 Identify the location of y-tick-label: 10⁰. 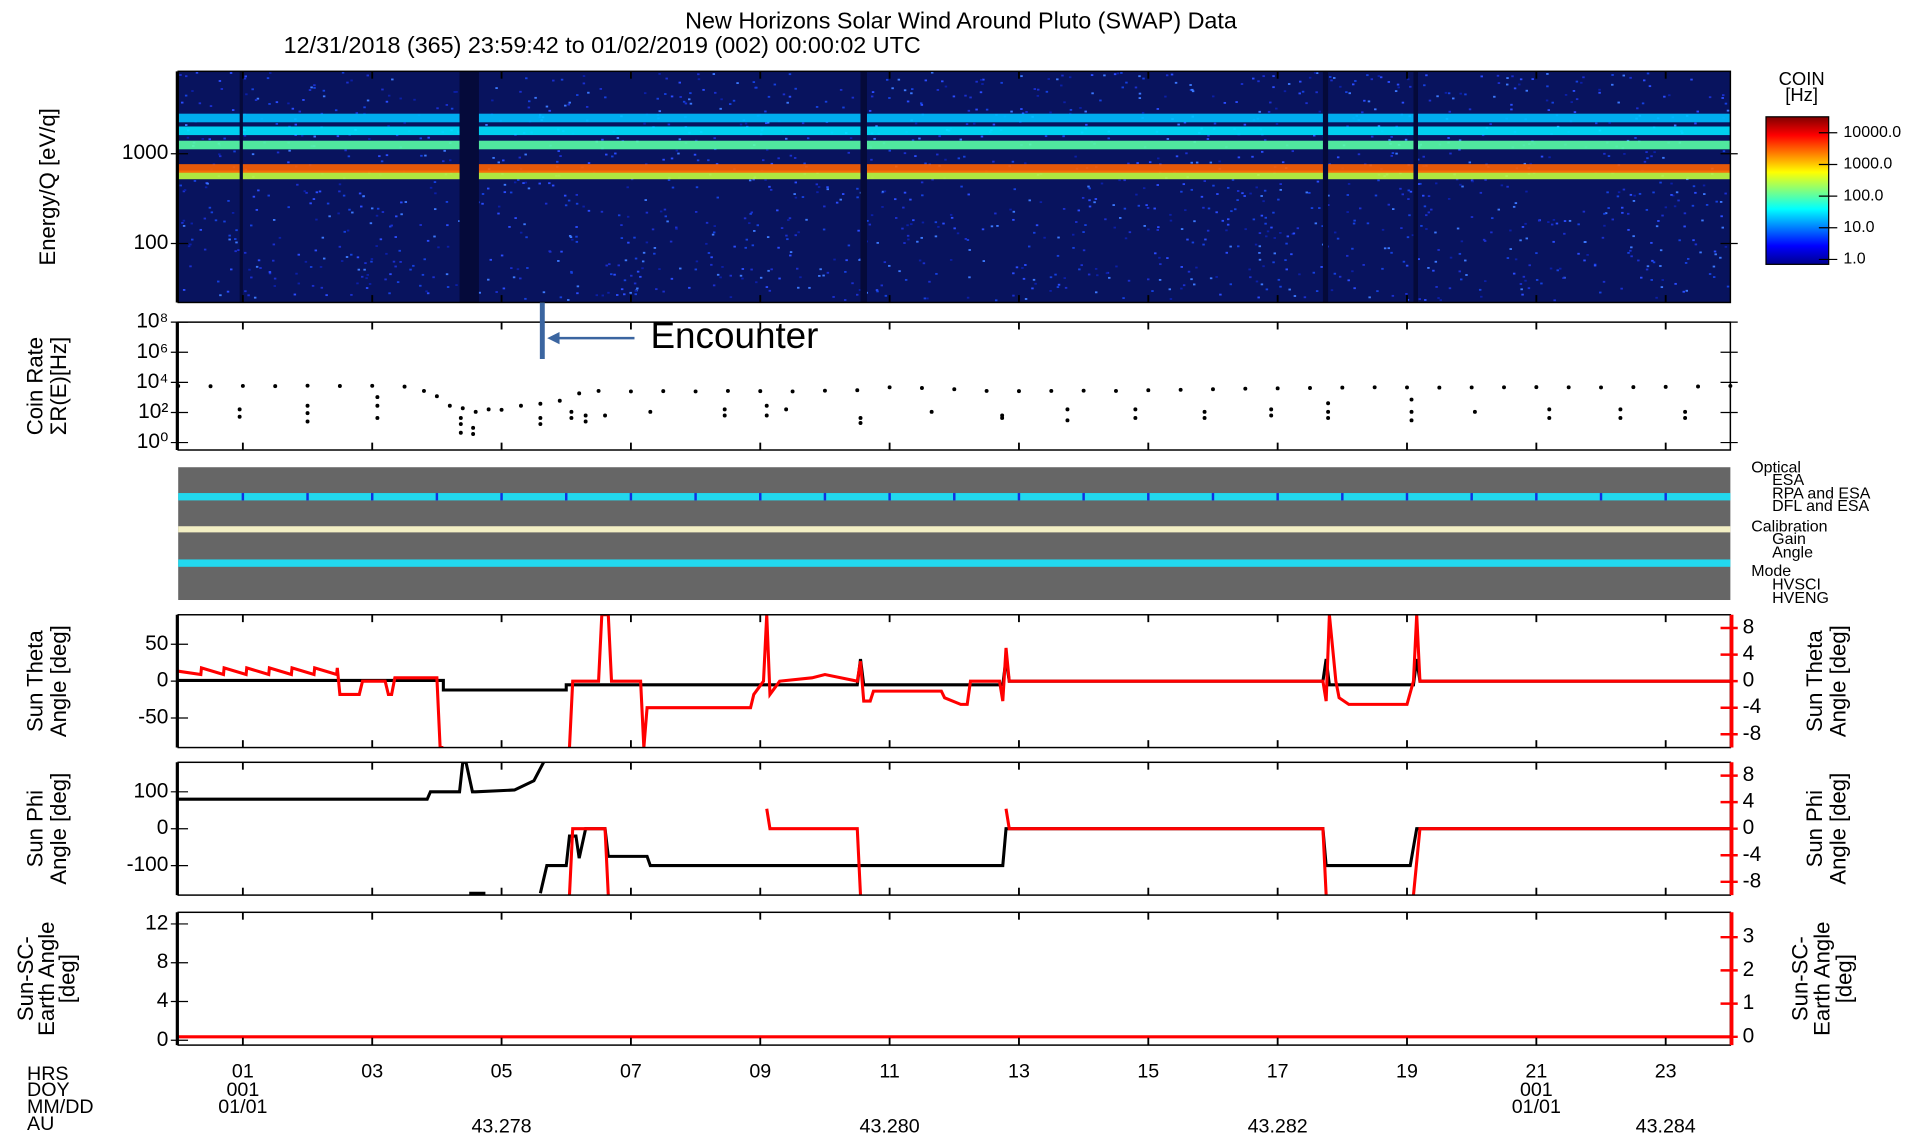
(153, 441).